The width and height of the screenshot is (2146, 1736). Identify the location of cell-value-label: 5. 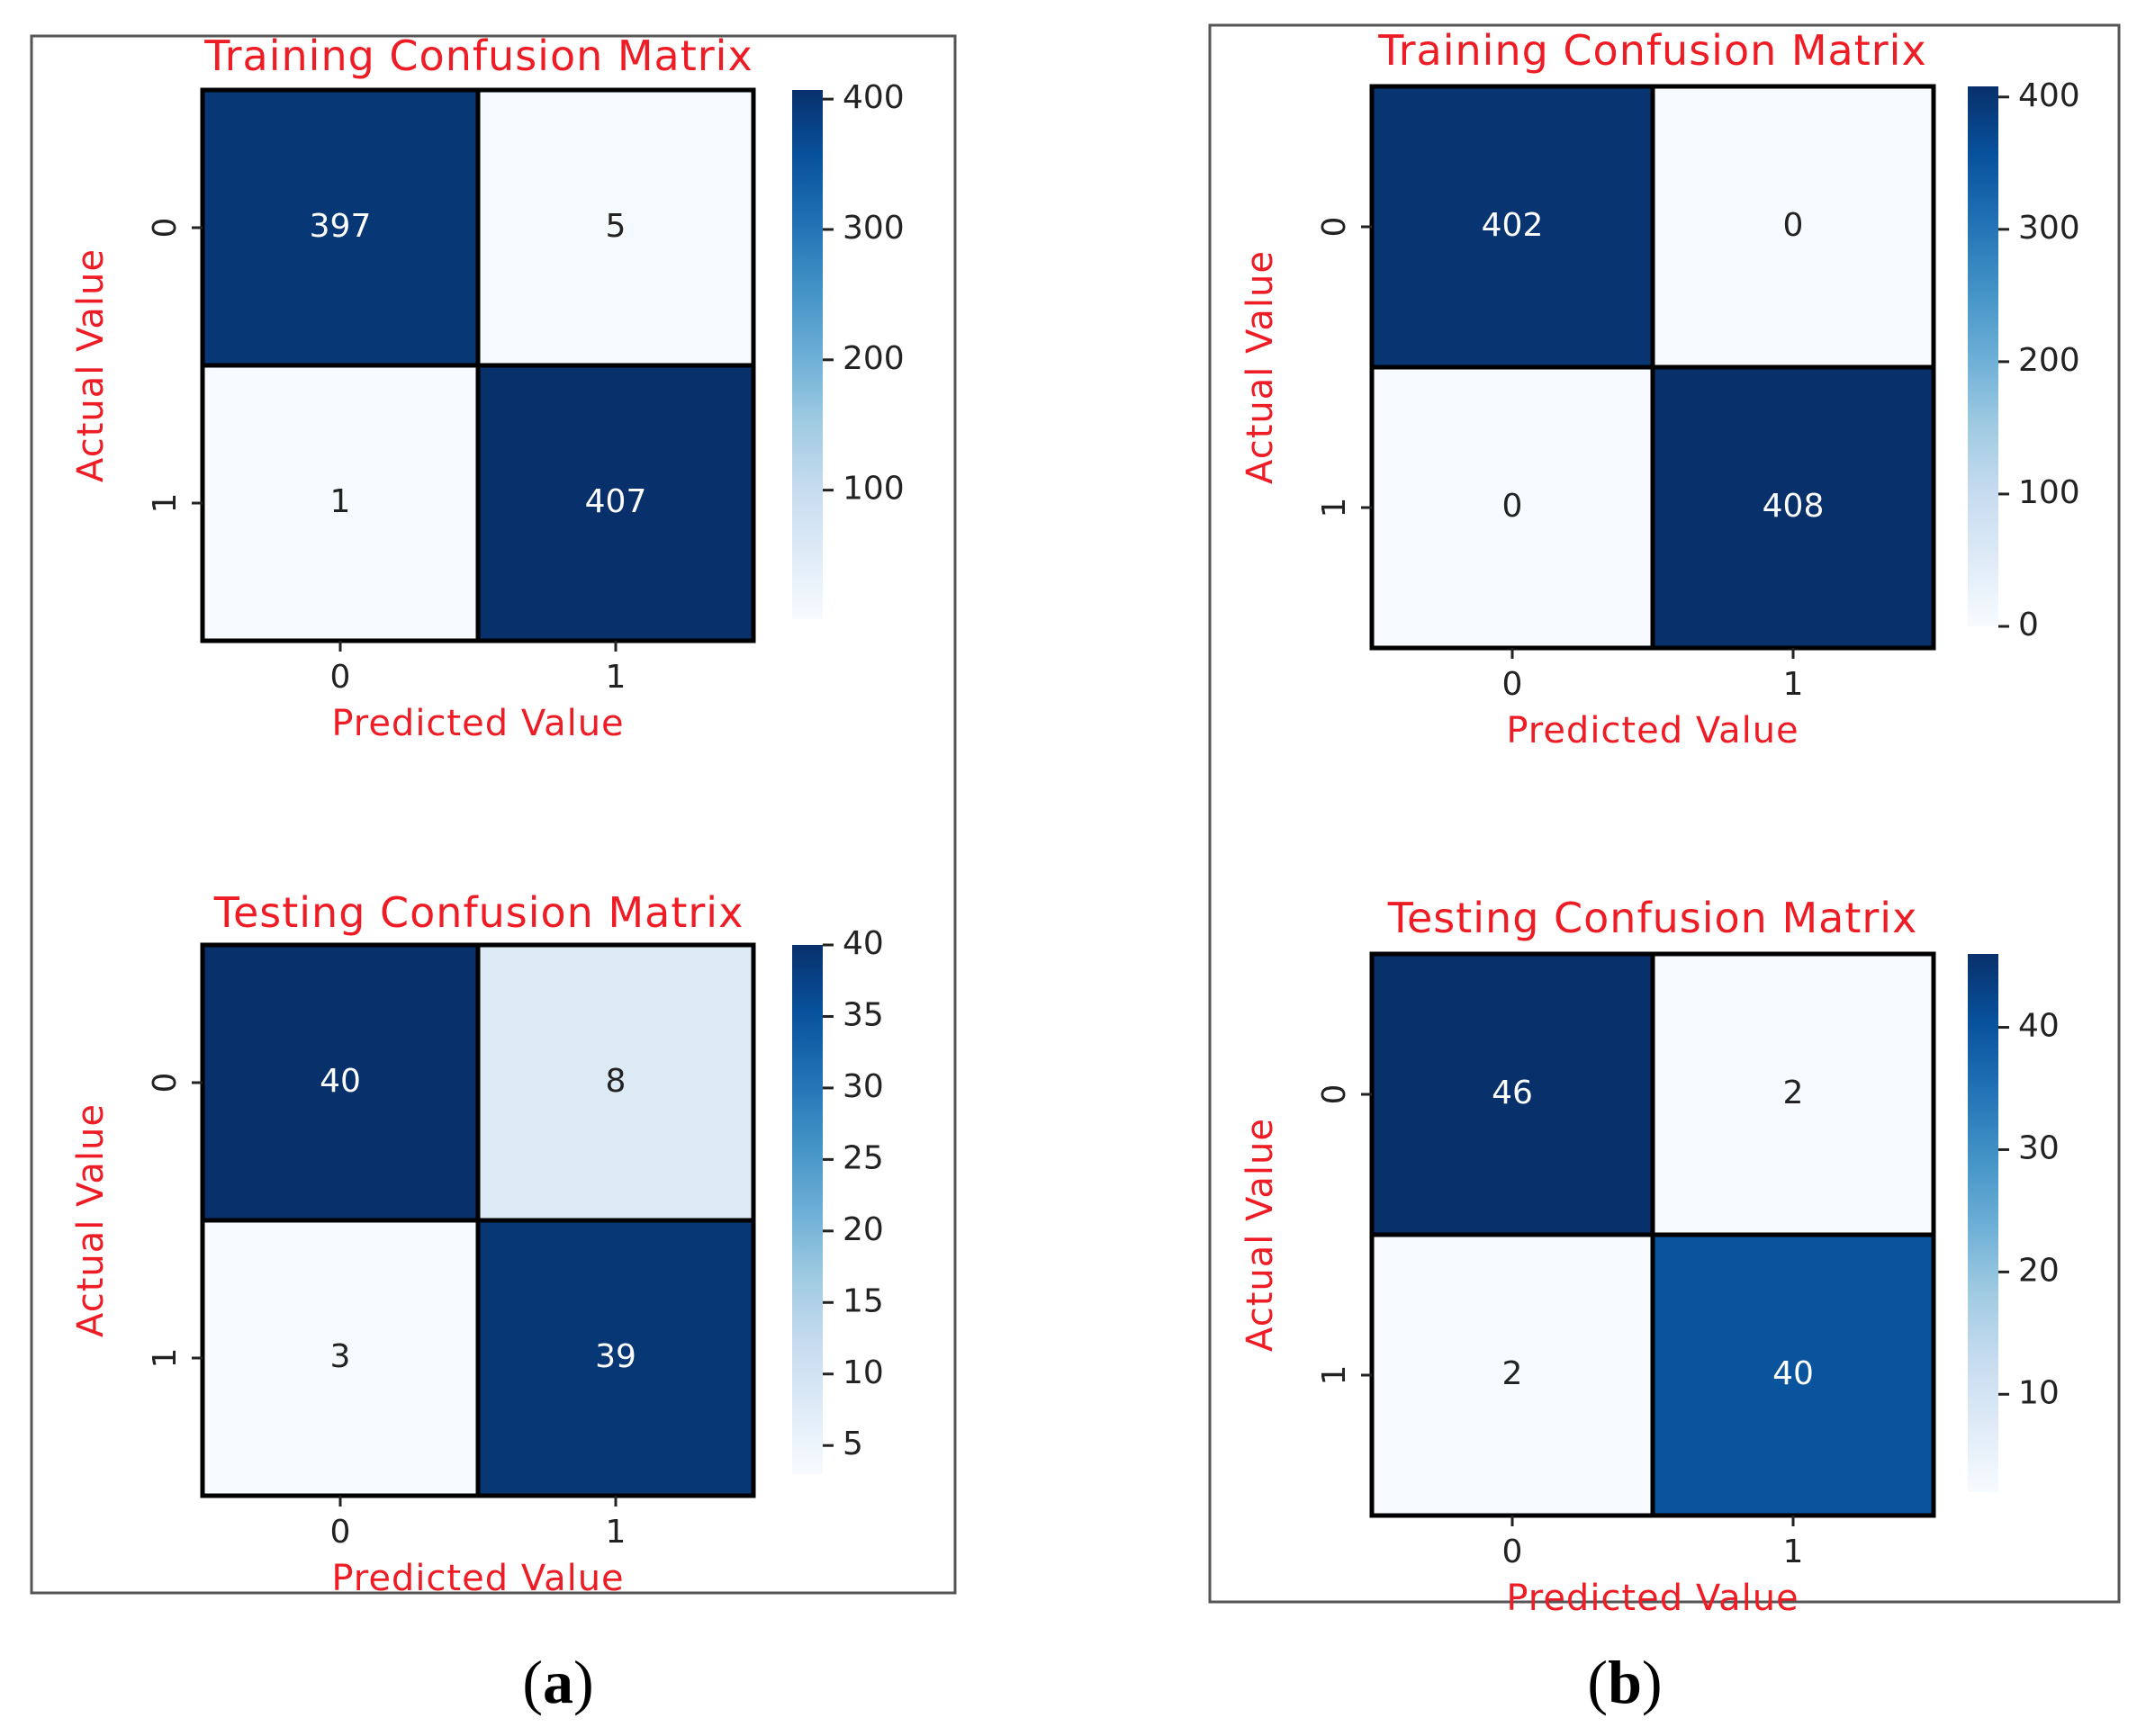
(617, 226).